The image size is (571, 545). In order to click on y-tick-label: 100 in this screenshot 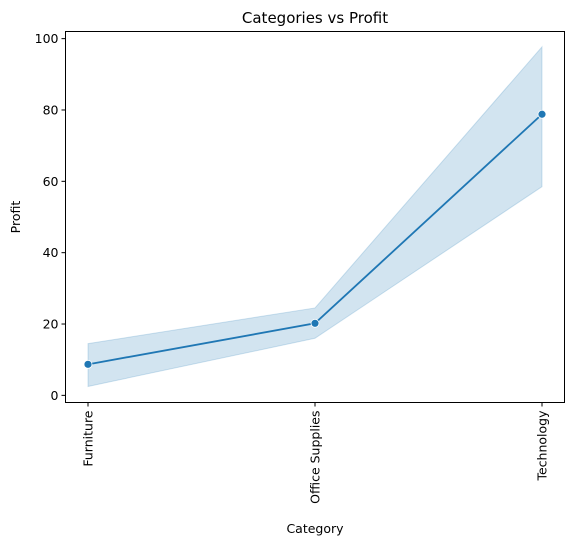, I will do `click(47, 38)`.